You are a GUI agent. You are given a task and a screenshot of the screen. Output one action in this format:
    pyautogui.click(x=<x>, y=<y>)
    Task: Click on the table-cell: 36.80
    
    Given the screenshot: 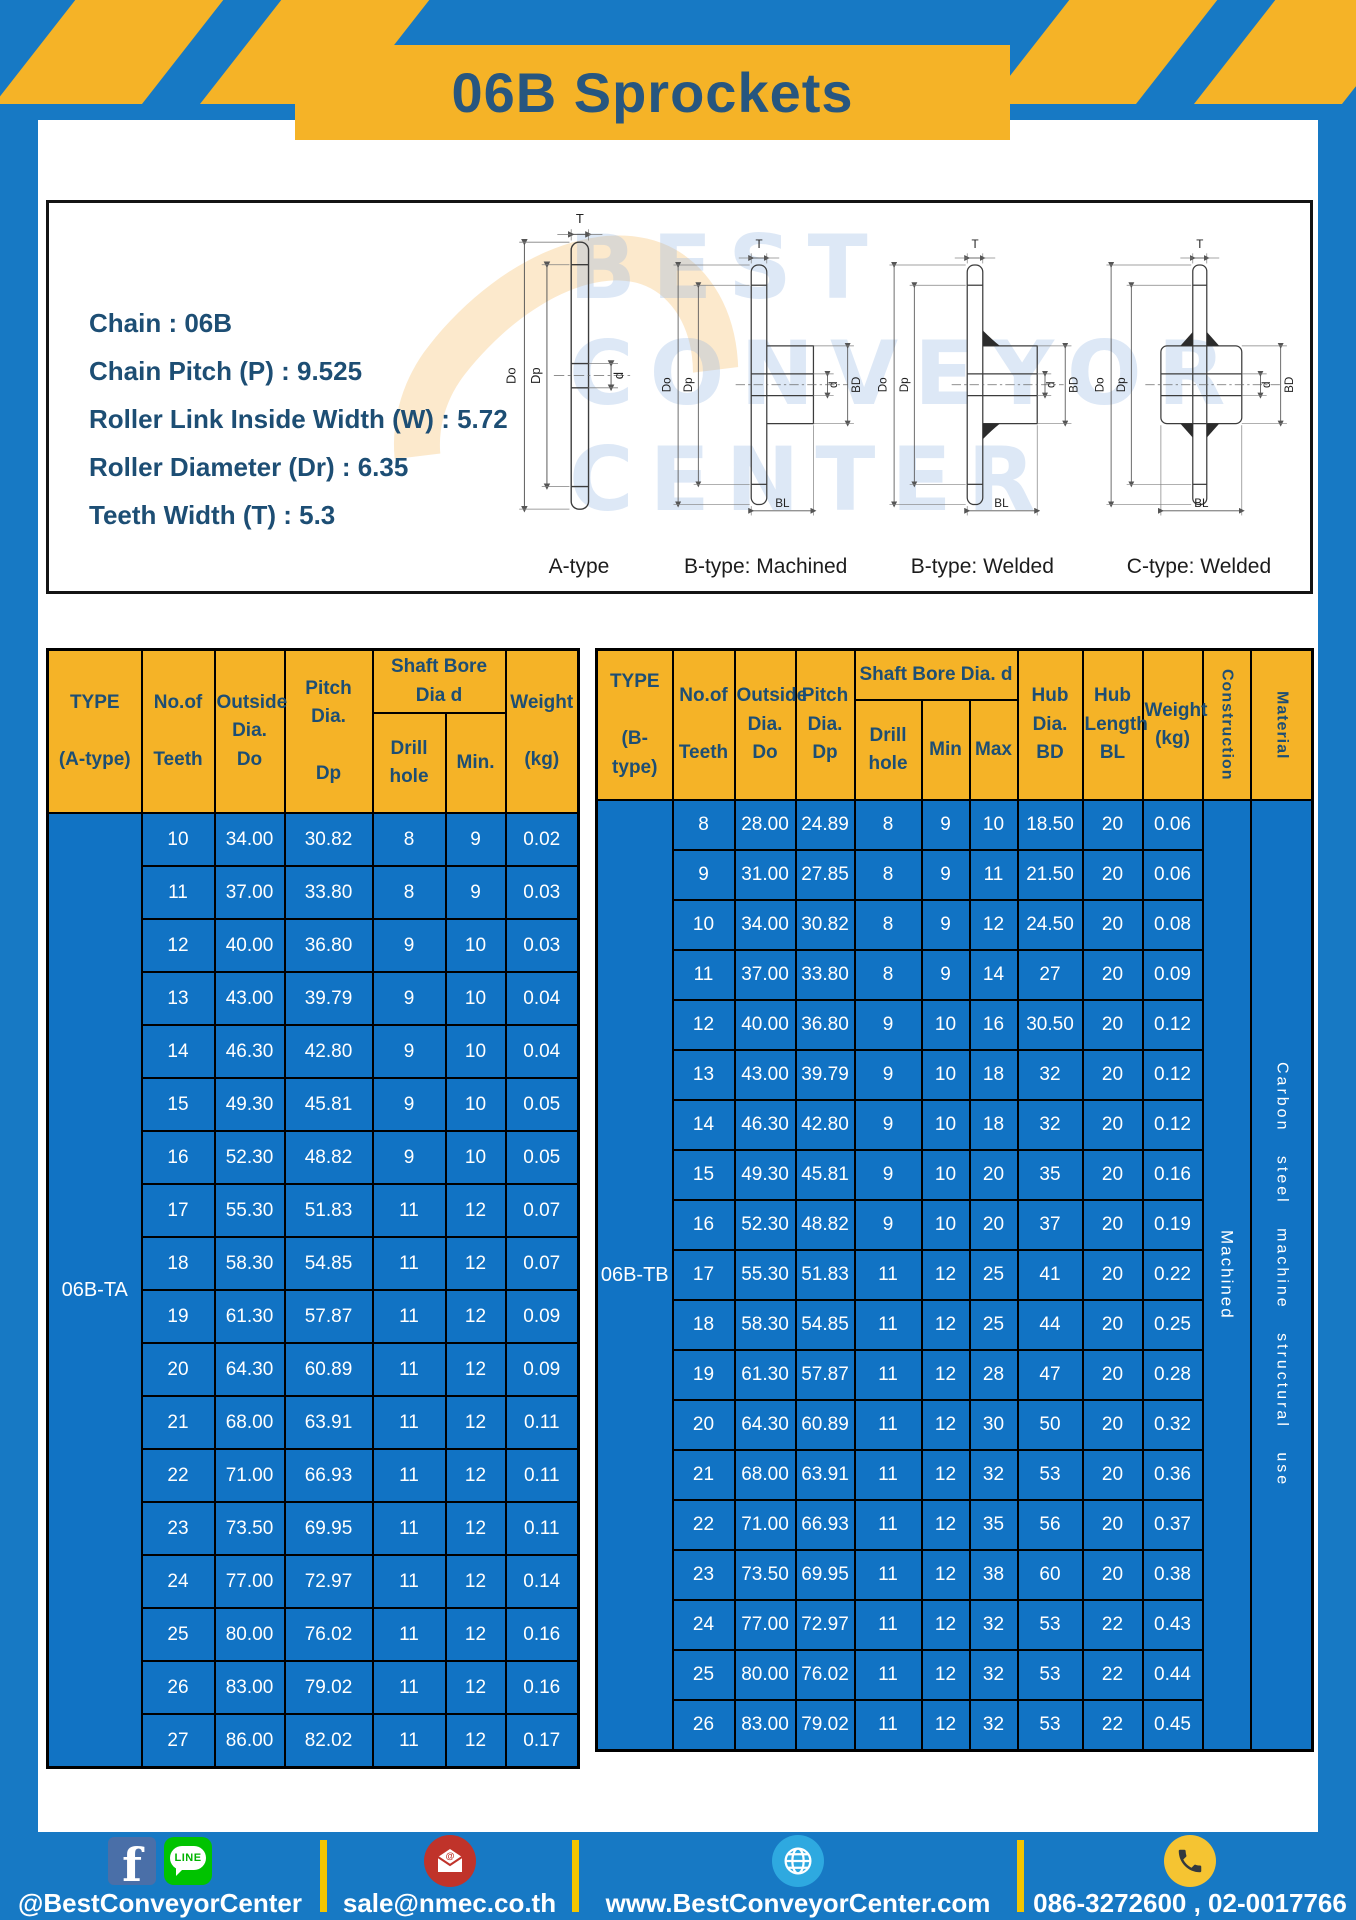 What is the action you would take?
    pyautogui.click(x=328, y=945)
    